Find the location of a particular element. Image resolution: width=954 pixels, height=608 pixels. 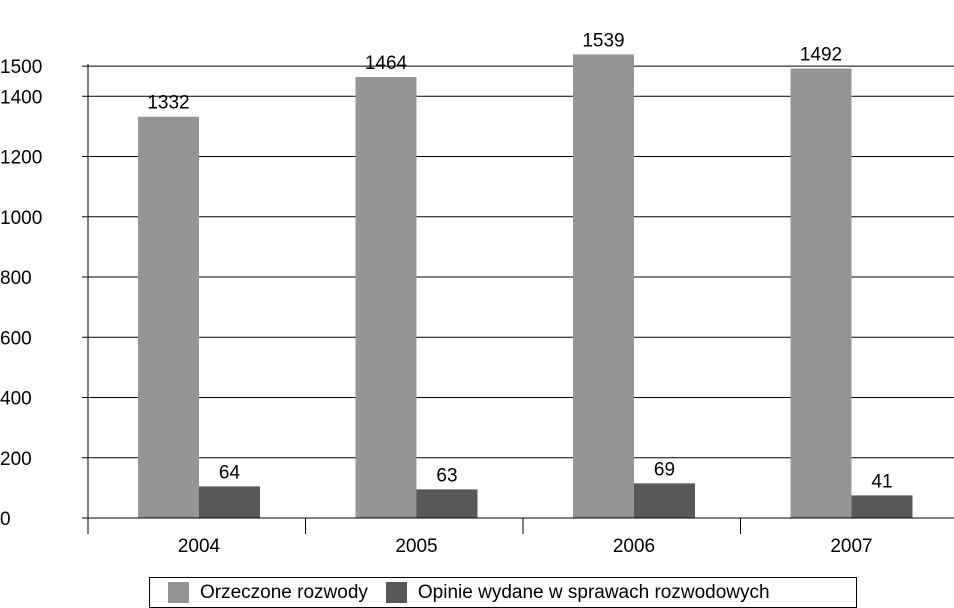

y-tick-label-1000: 1000 is located at coordinates (21, 218).